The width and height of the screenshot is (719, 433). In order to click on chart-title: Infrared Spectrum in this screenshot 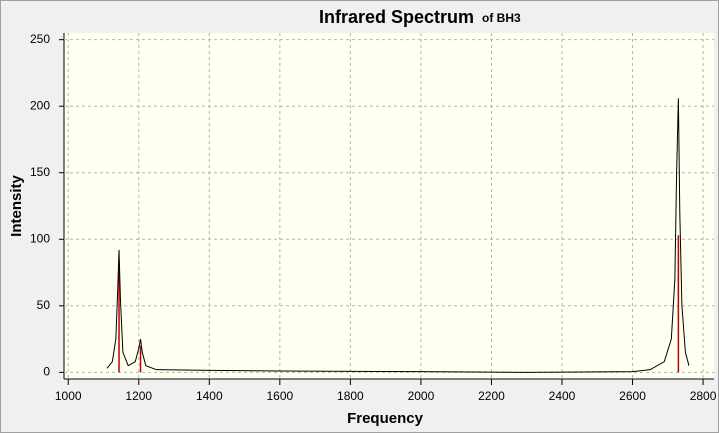, I will do `click(396, 17)`.